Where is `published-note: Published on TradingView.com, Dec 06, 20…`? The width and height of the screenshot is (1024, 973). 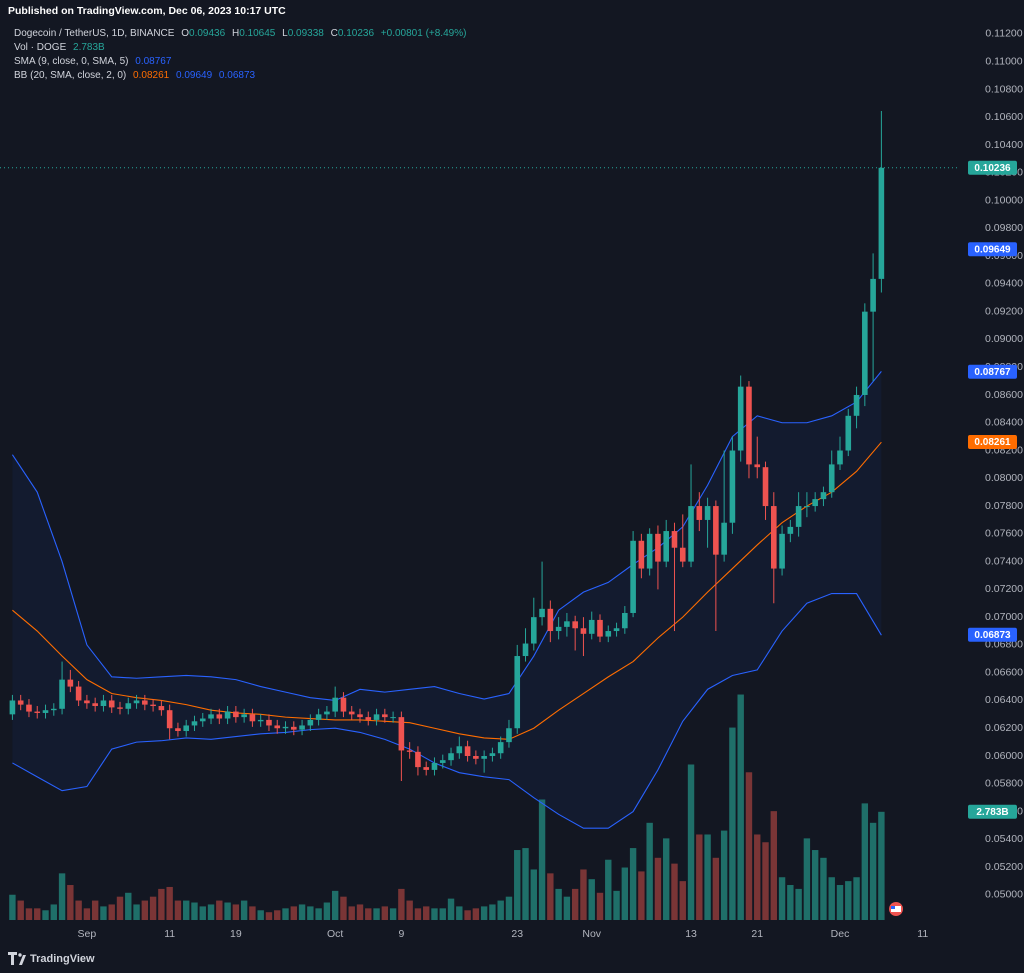 published-note: Published on TradingView.com, Dec 06, 20… is located at coordinates (147, 11).